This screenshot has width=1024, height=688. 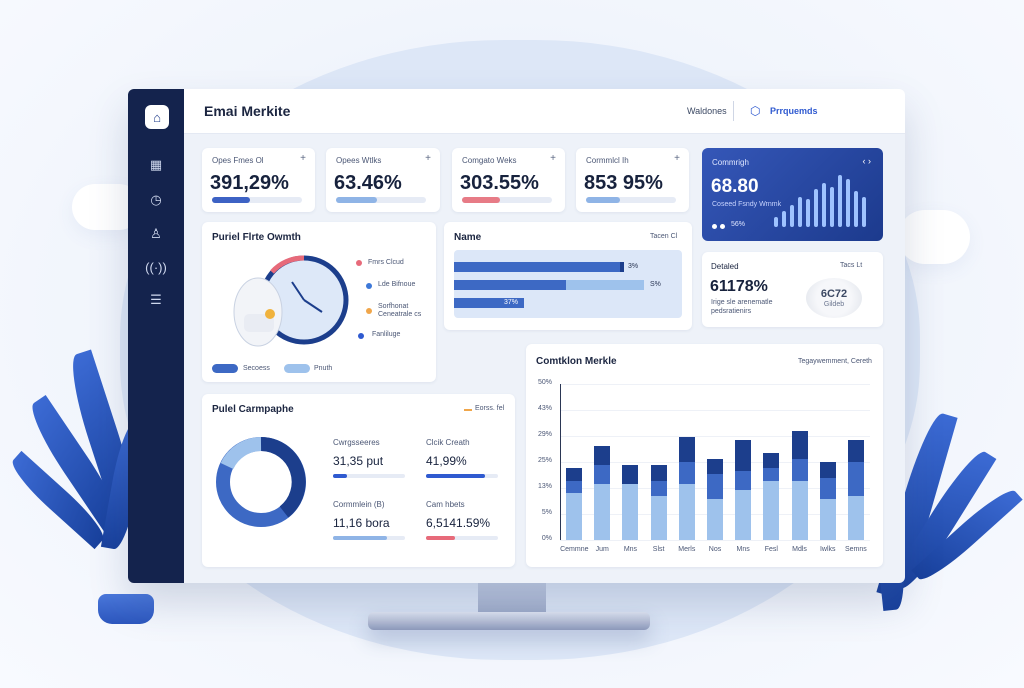 I want to click on bar-area: 3% S% 37%, so click(x=568, y=284).